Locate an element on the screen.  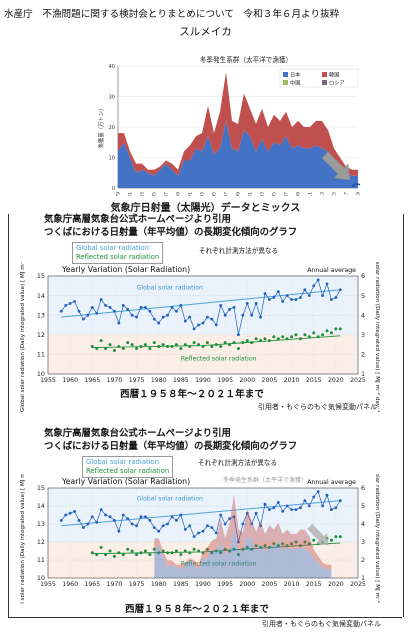
fish-xtick-label: 1999 is located at coordinates (239, 194).